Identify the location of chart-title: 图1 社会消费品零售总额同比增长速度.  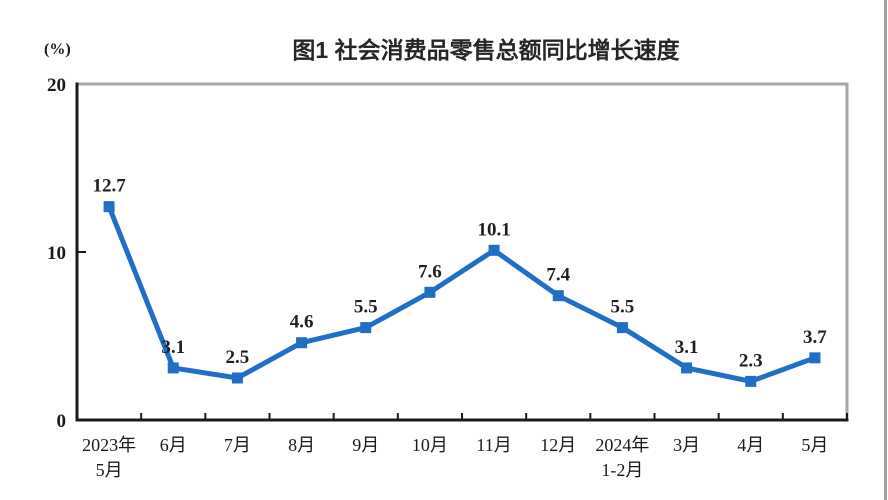
(486, 50).